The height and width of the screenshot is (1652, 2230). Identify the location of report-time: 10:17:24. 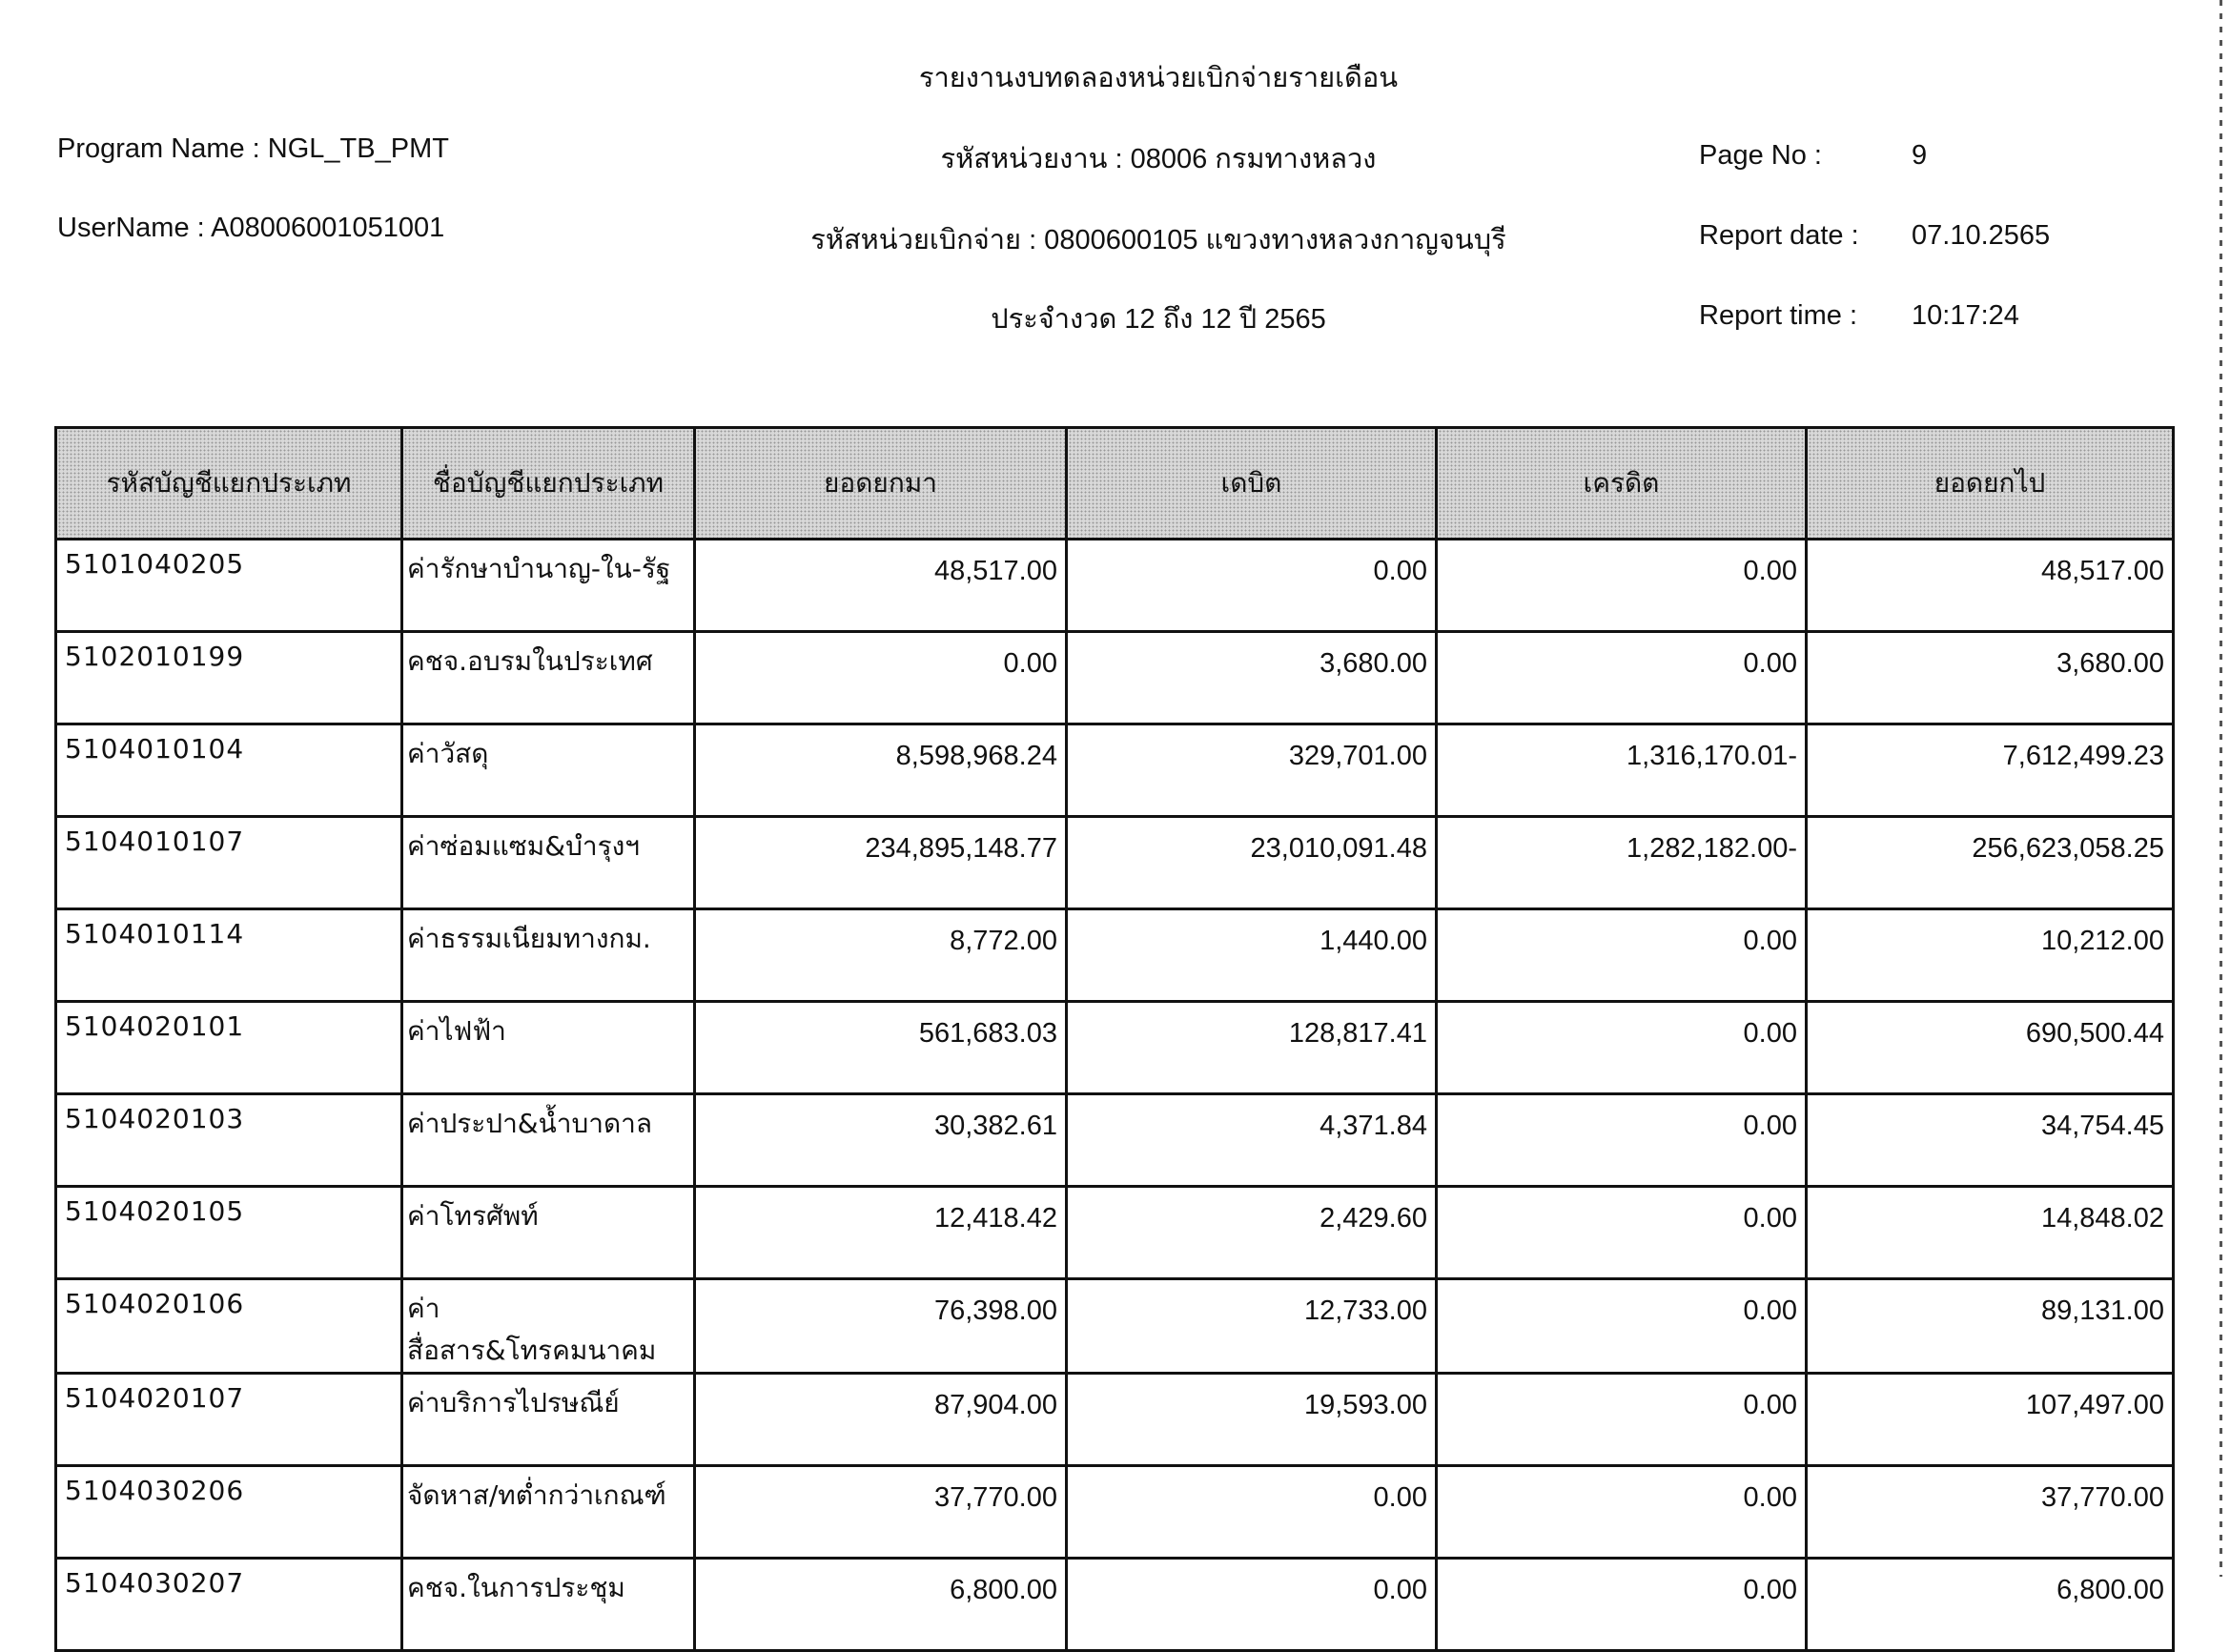
(1965, 315).